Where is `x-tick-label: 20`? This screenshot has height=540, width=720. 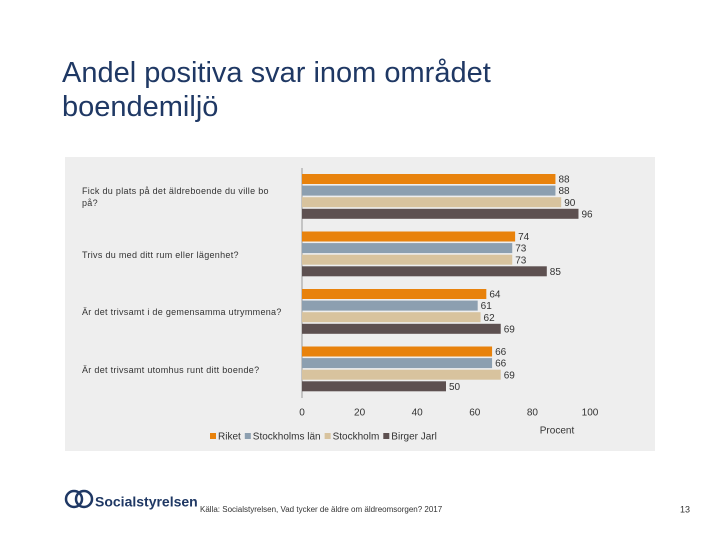
x-tick-label: 20 is located at coordinates (360, 413).